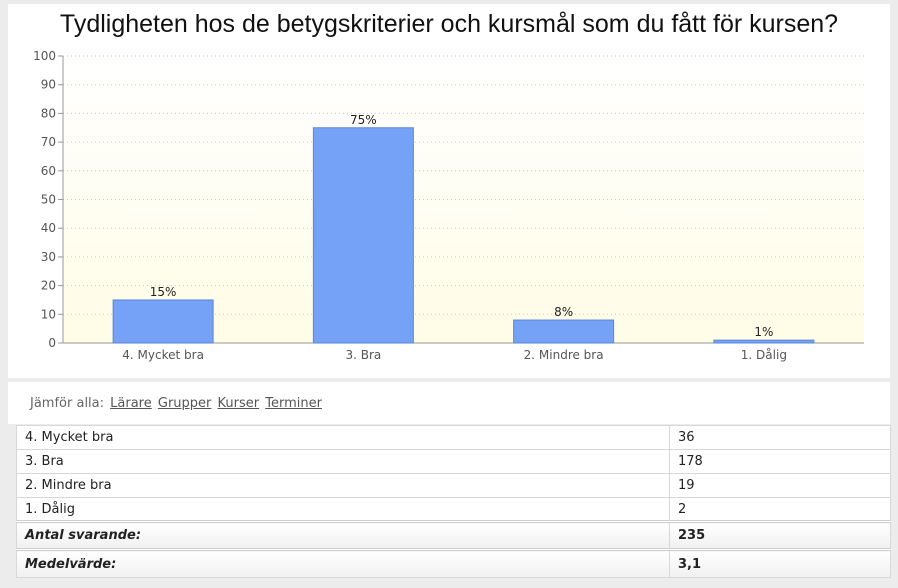 This screenshot has height=588, width=898. Describe the element at coordinates (343, 509) in the screenshot. I see `row-label: 1. Dålig` at that location.